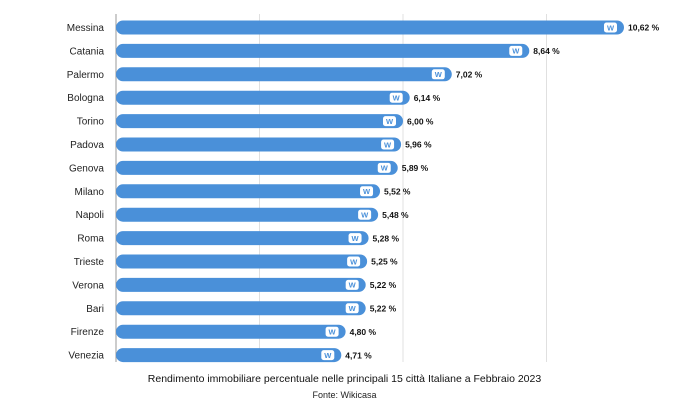  What do you see at coordinates (257, 167) in the screenshot?
I see `bar-genova` at bounding box center [257, 167].